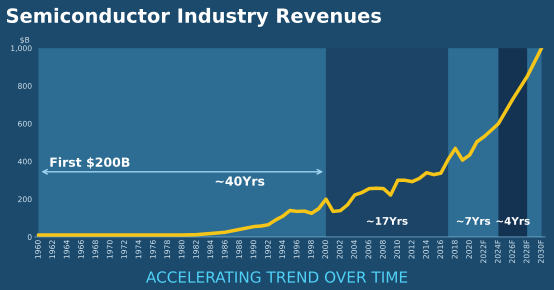 Image resolution: width=554 pixels, height=290 pixels. Describe the element at coordinates (90, 163) in the screenshot. I see `annotation: First $200B` at that location.